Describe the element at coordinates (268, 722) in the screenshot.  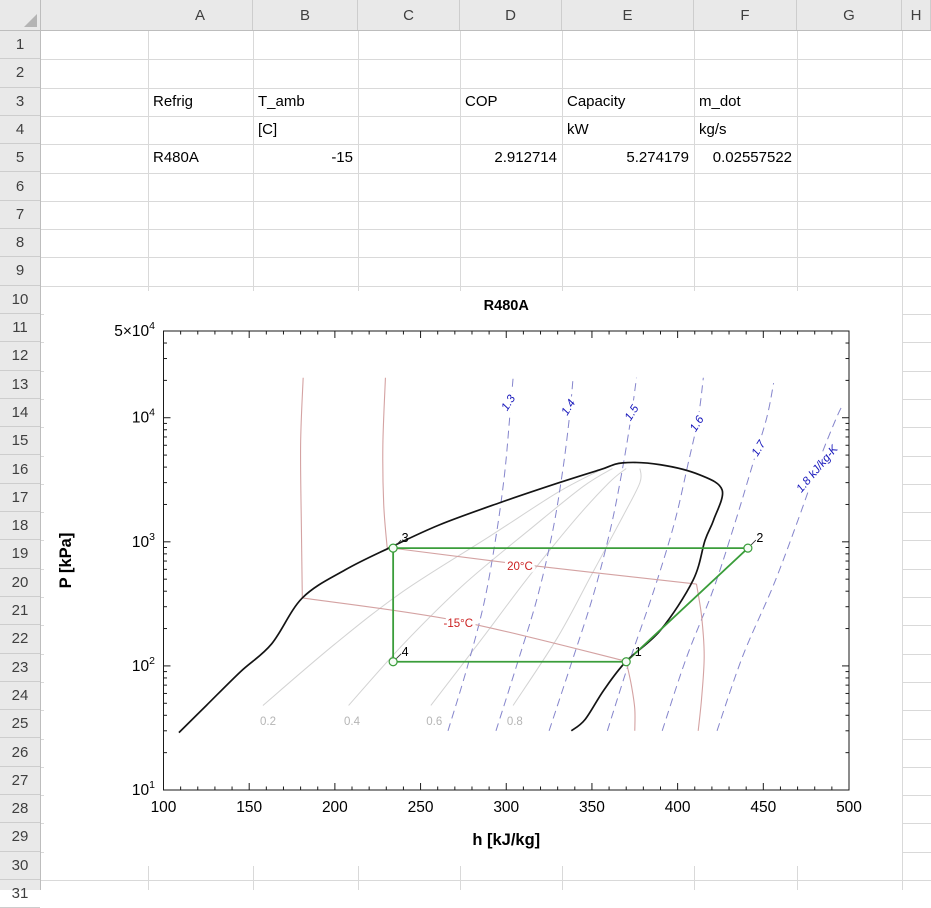
I see `quality-label-0.2: 0.2` at that location.